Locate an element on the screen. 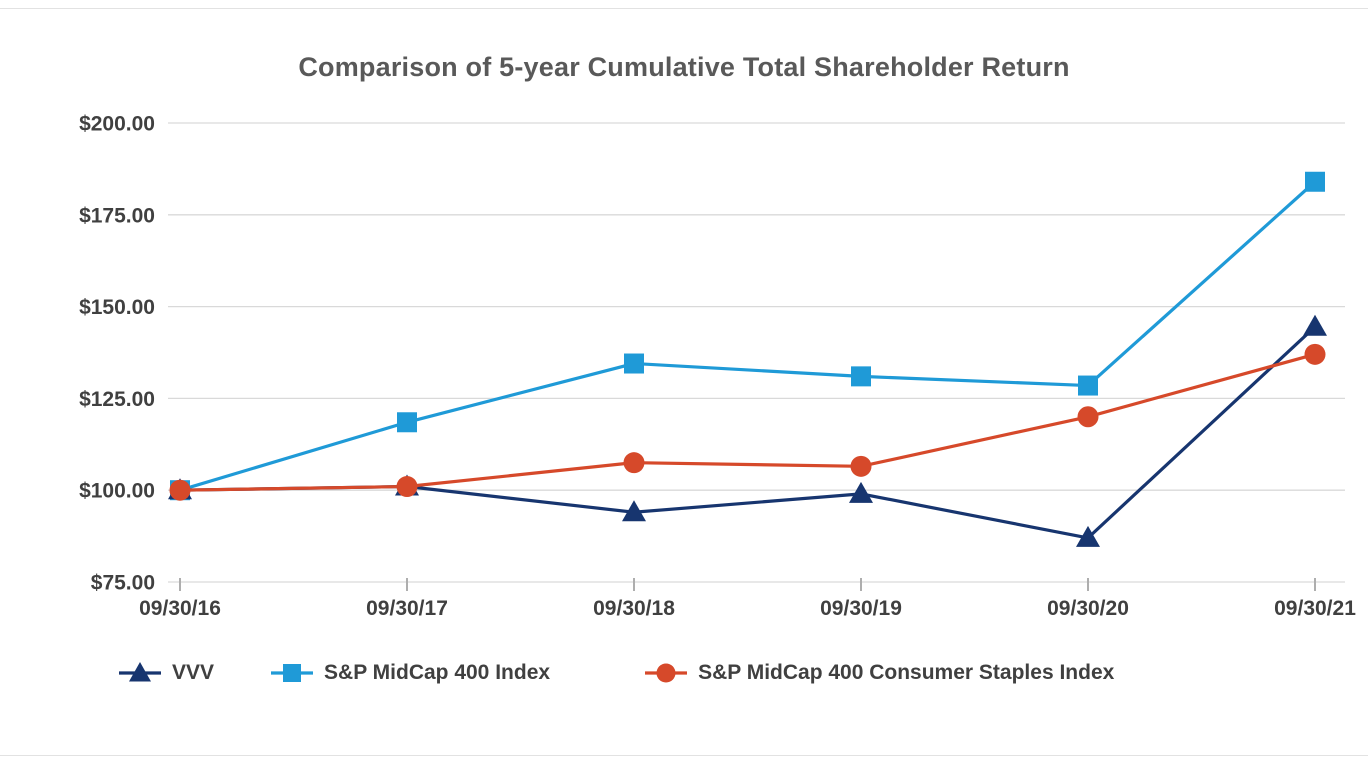 The image size is (1368, 760). svg-text: 09/30/16 is located at coordinates (180, 608).